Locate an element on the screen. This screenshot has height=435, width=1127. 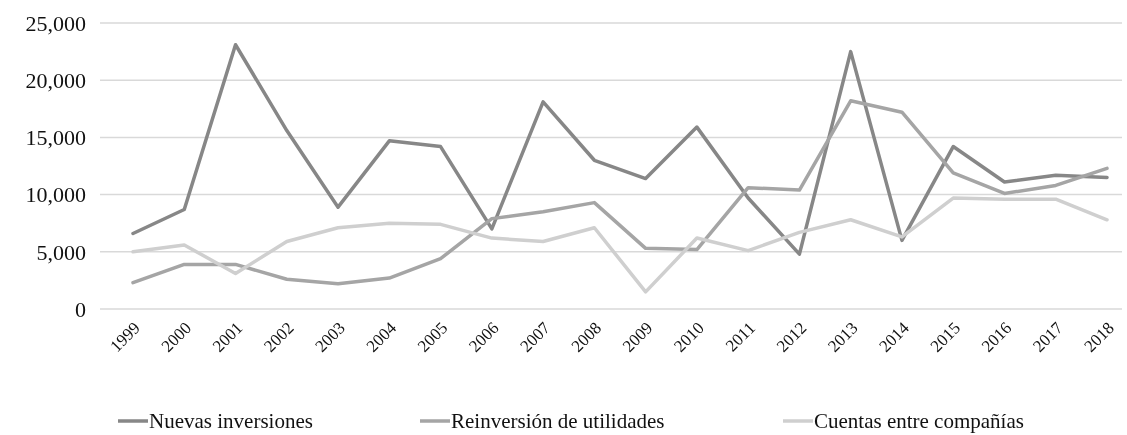
y-tick-label: 5,000 is located at coordinates (61, 252).